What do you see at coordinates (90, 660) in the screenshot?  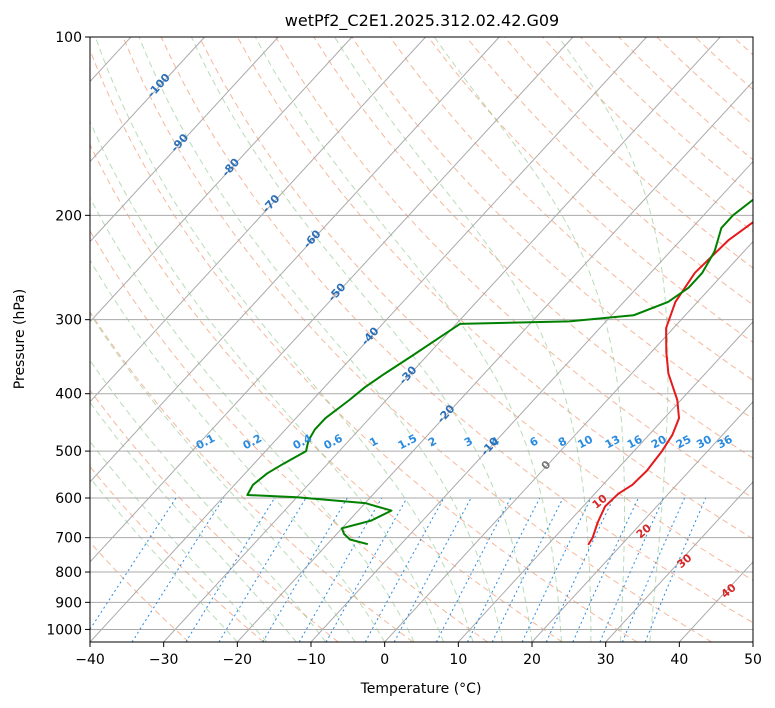 I see `x-tick-label: −40` at bounding box center [90, 660].